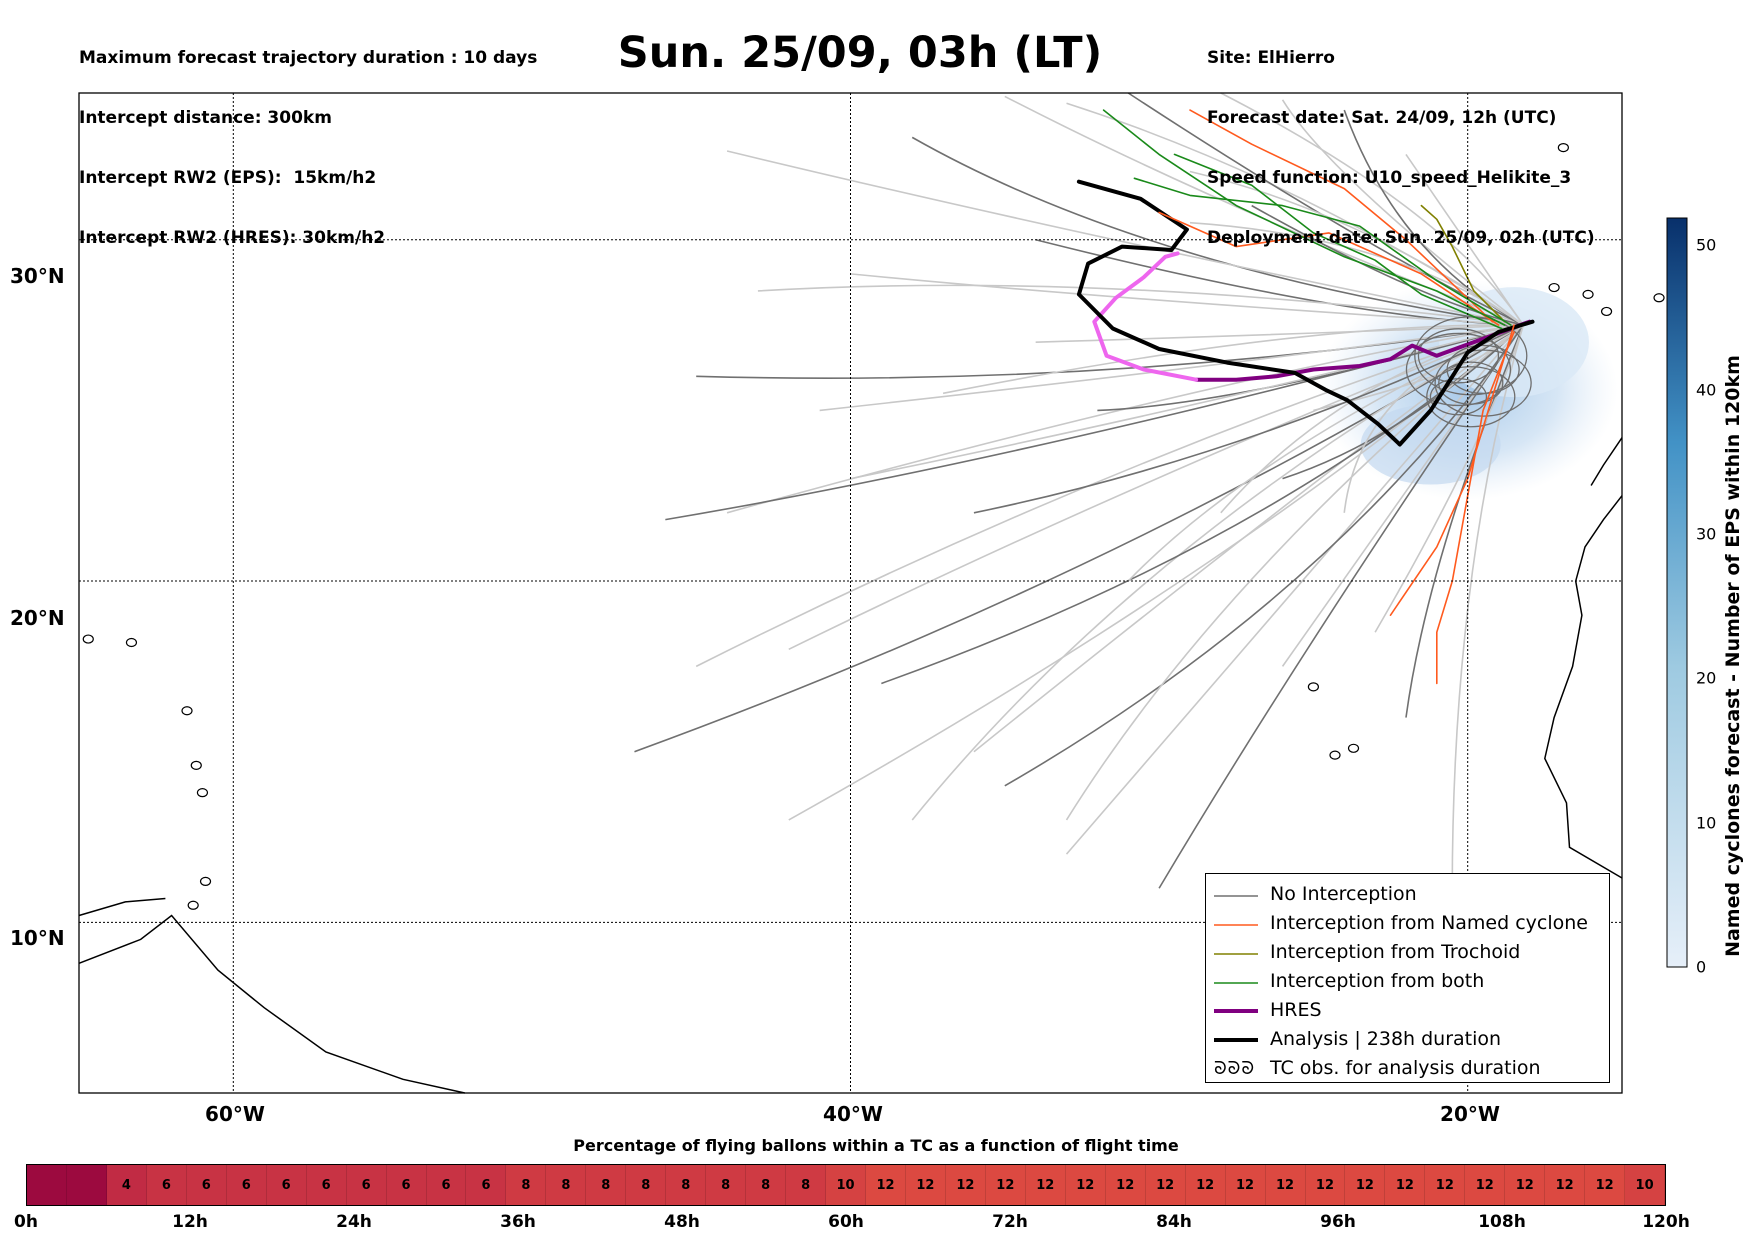 The image size is (1752, 1241). What do you see at coordinates (1706, 245) in the screenshot?
I see `colorbar-tick: 50` at bounding box center [1706, 245].